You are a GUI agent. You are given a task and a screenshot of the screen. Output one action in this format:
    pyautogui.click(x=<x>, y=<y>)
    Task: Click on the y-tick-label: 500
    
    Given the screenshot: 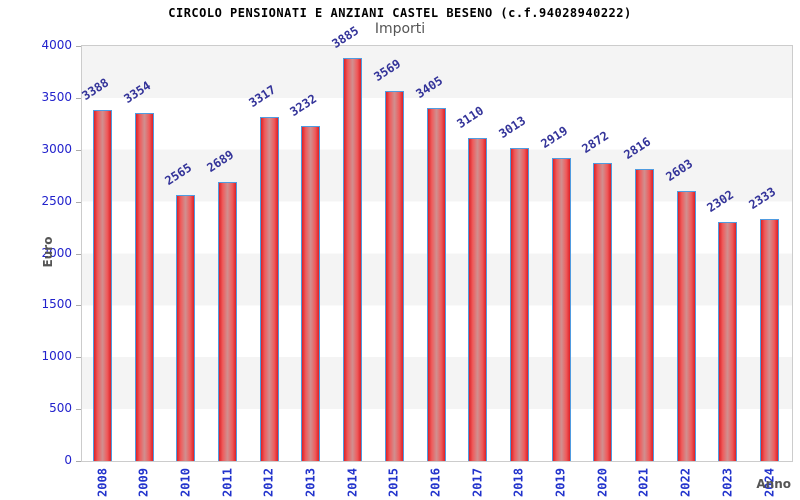 What is the action you would take?
    pyautogui.click(x=60, y=408)
    